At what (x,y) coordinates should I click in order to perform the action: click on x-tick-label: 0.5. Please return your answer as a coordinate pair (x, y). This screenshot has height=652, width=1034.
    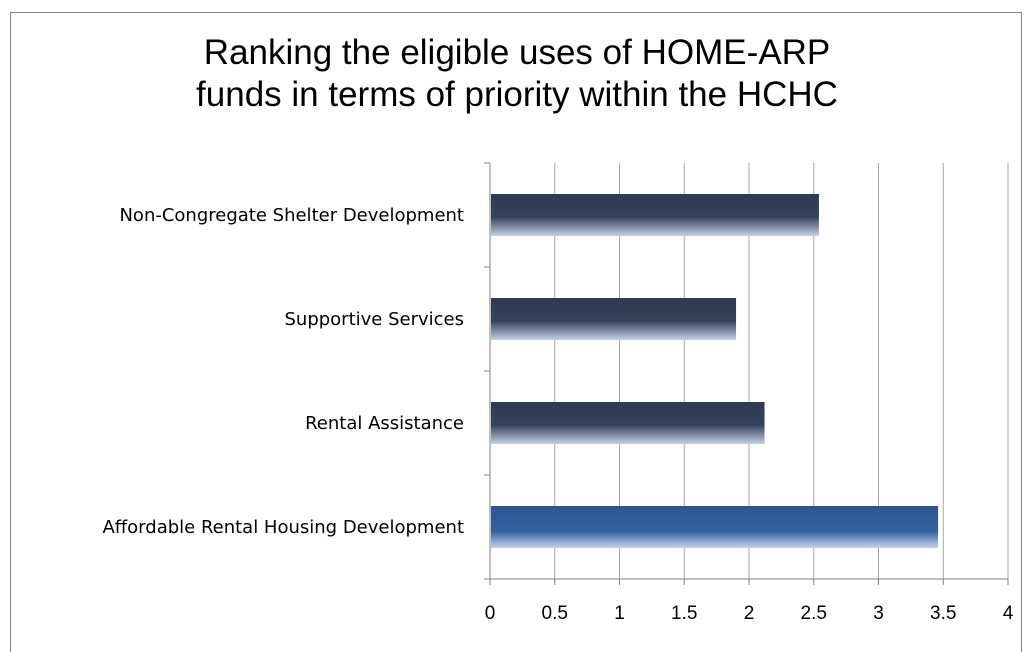
    Looking at the image, I should click on (555, 613).